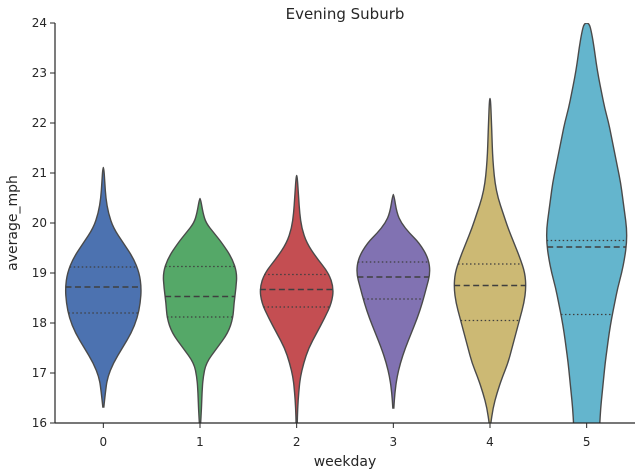 The width and height of the screenshot is (642, 476). I want to click on y-tick-label: 23, so click(39, 73).